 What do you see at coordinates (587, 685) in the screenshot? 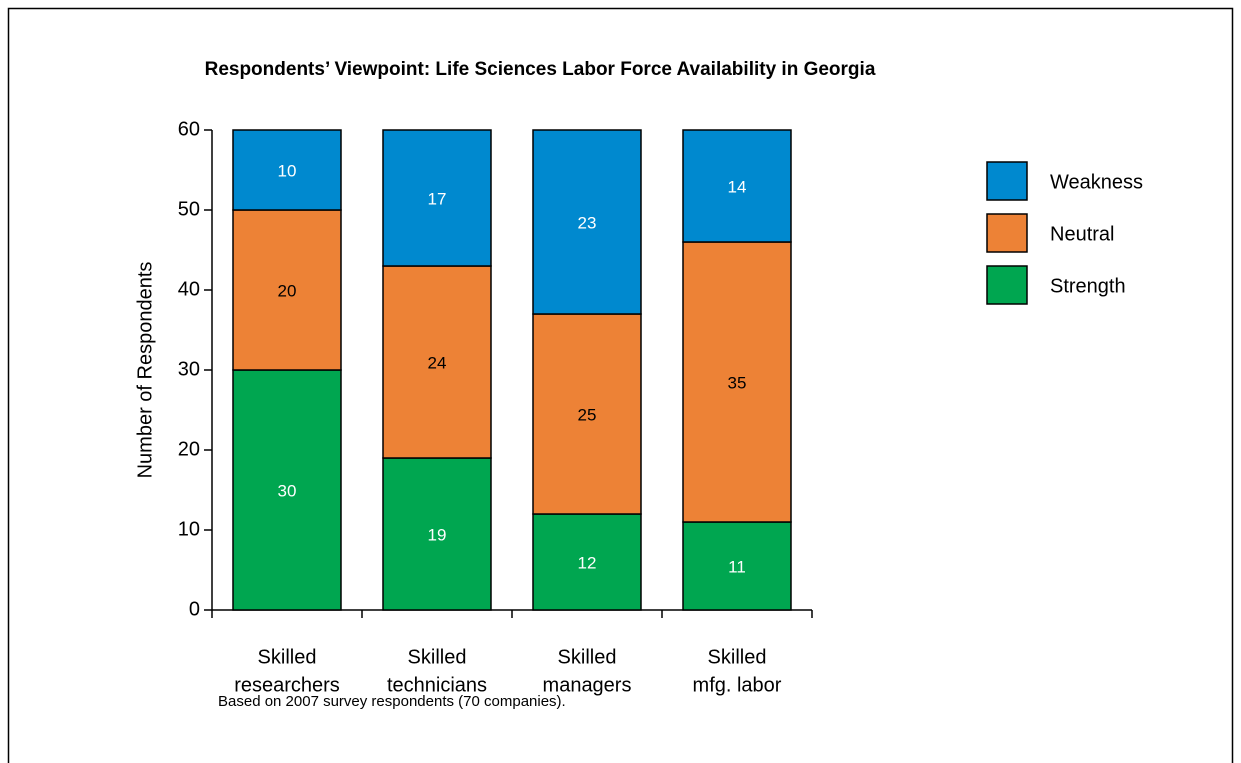
I see `x-tick-label: managers` at bounding box center [587, 685].